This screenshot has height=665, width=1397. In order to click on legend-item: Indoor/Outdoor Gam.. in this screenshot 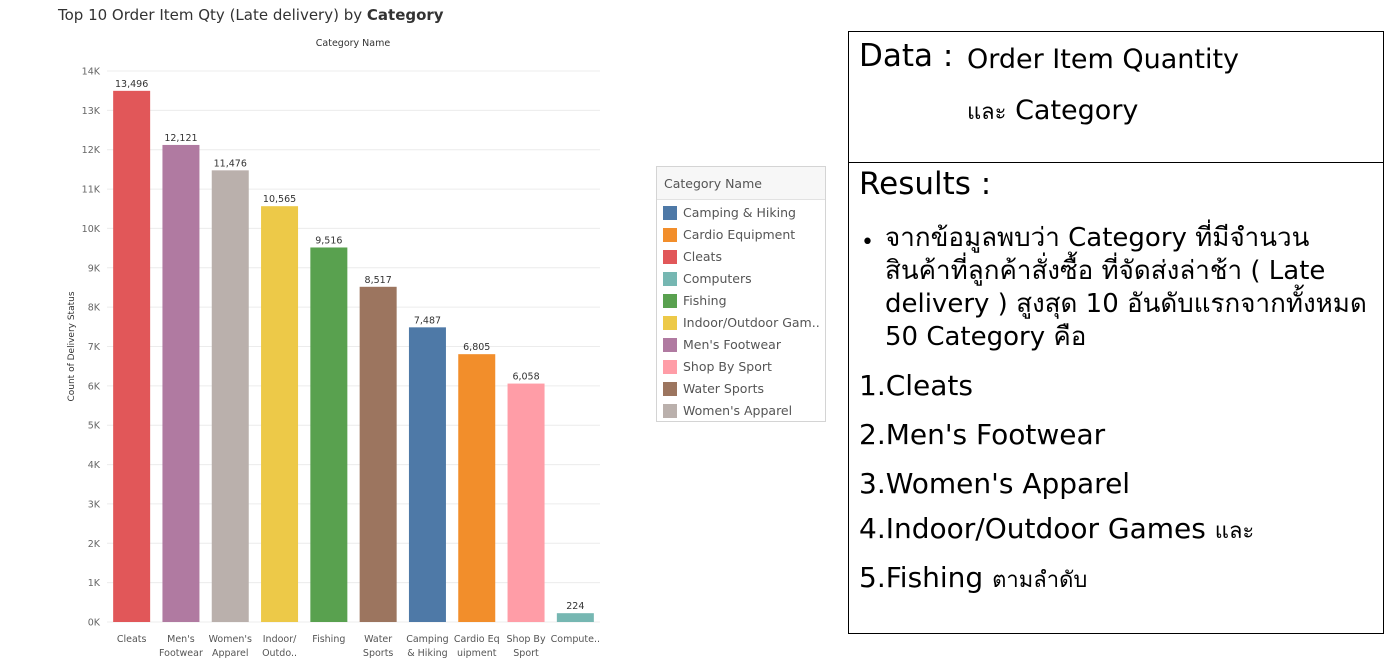, I will do `click(741, 323)`.